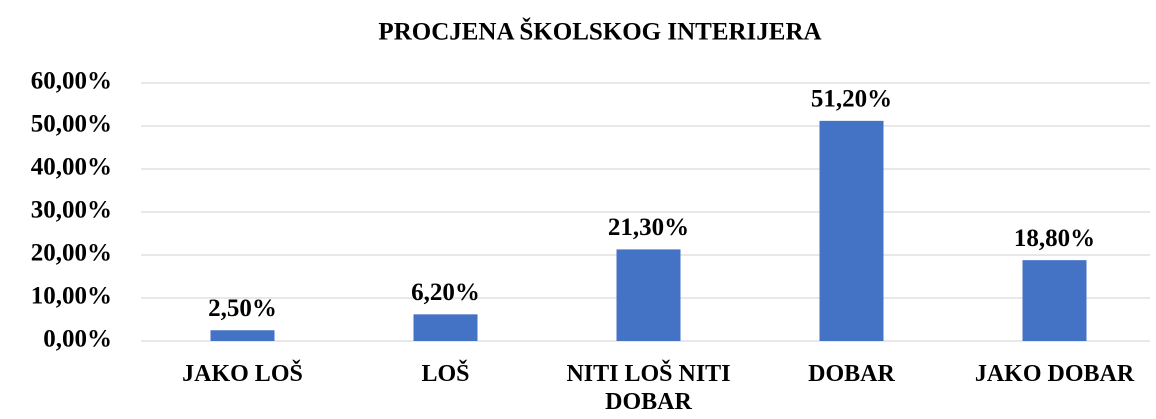 The width and height of the screenshot is (1156, 419). I want to click on data-label: 51,20%, so click(851, 99).